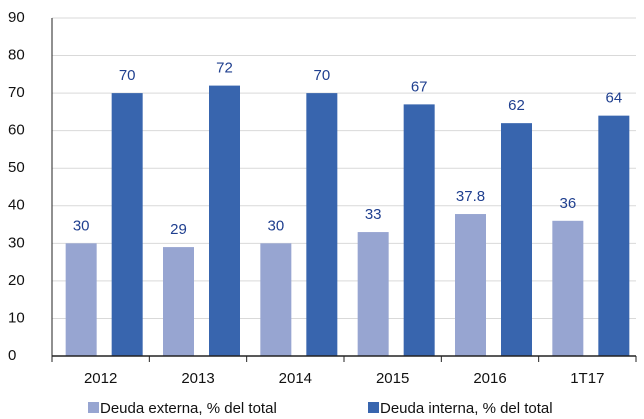  I want to click on value-label: 33, so click(373, 214).